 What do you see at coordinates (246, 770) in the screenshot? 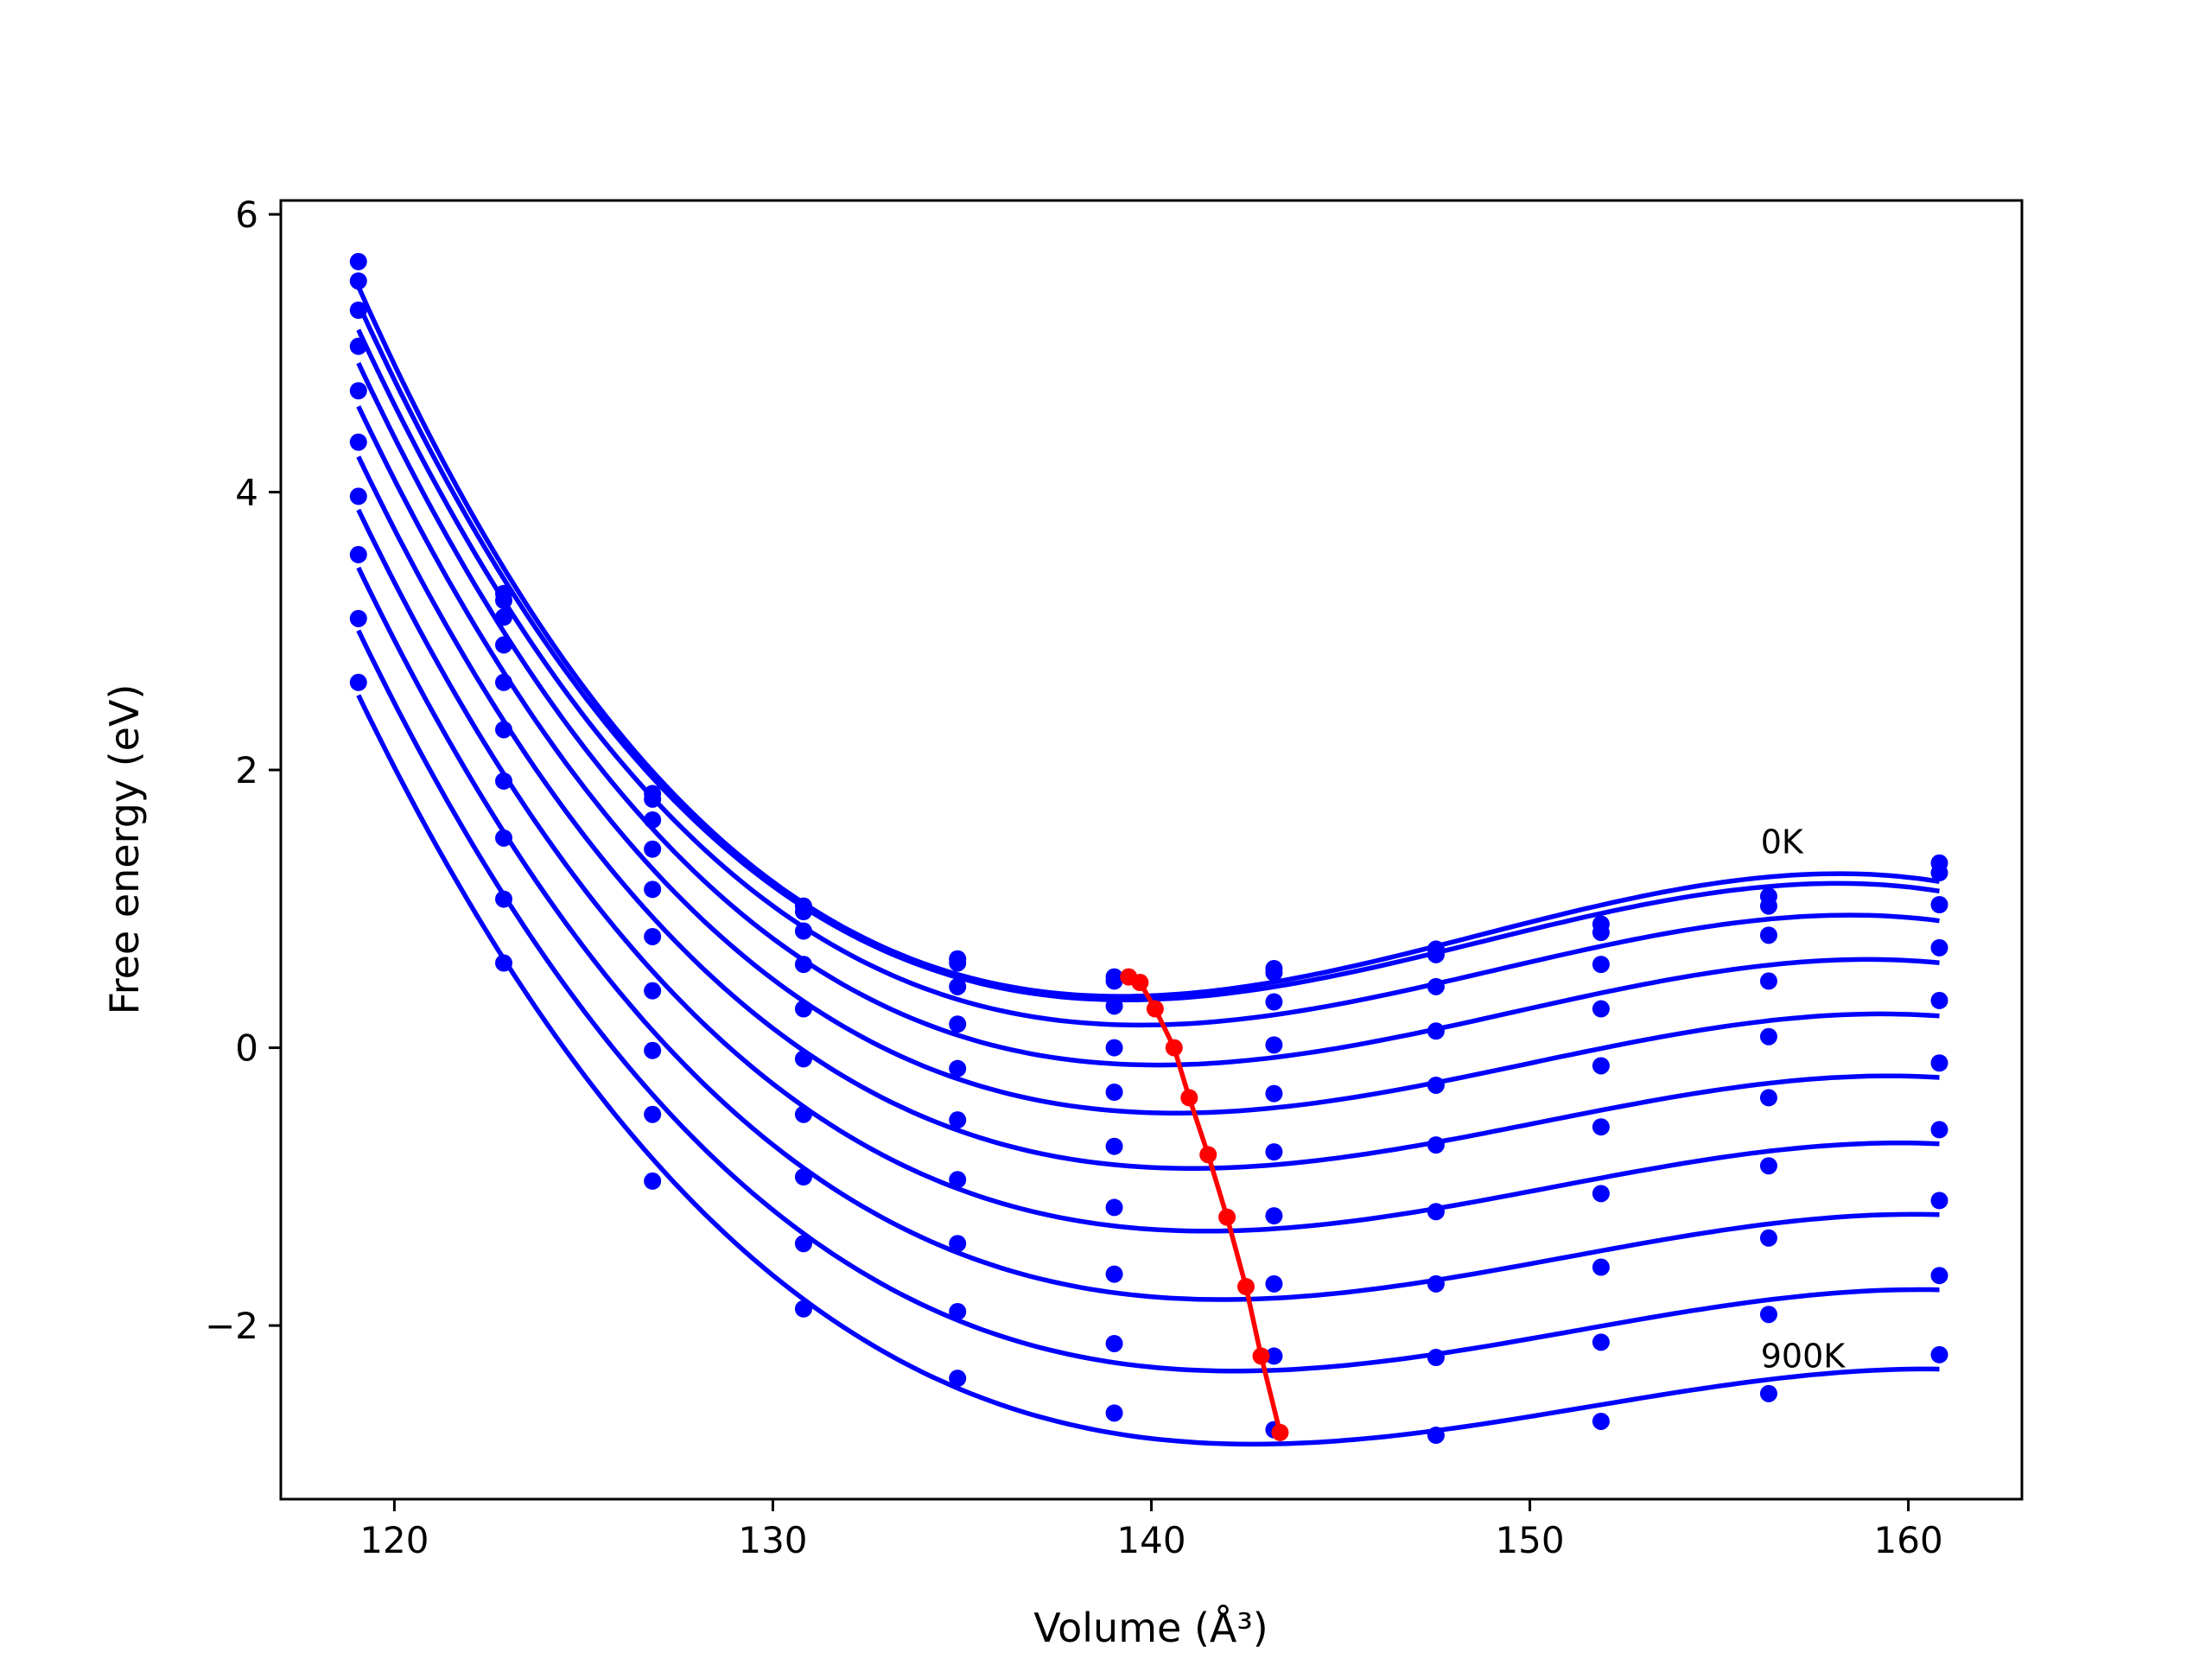
I see `y-tick-label: 2` at bounding box center [246, 770].